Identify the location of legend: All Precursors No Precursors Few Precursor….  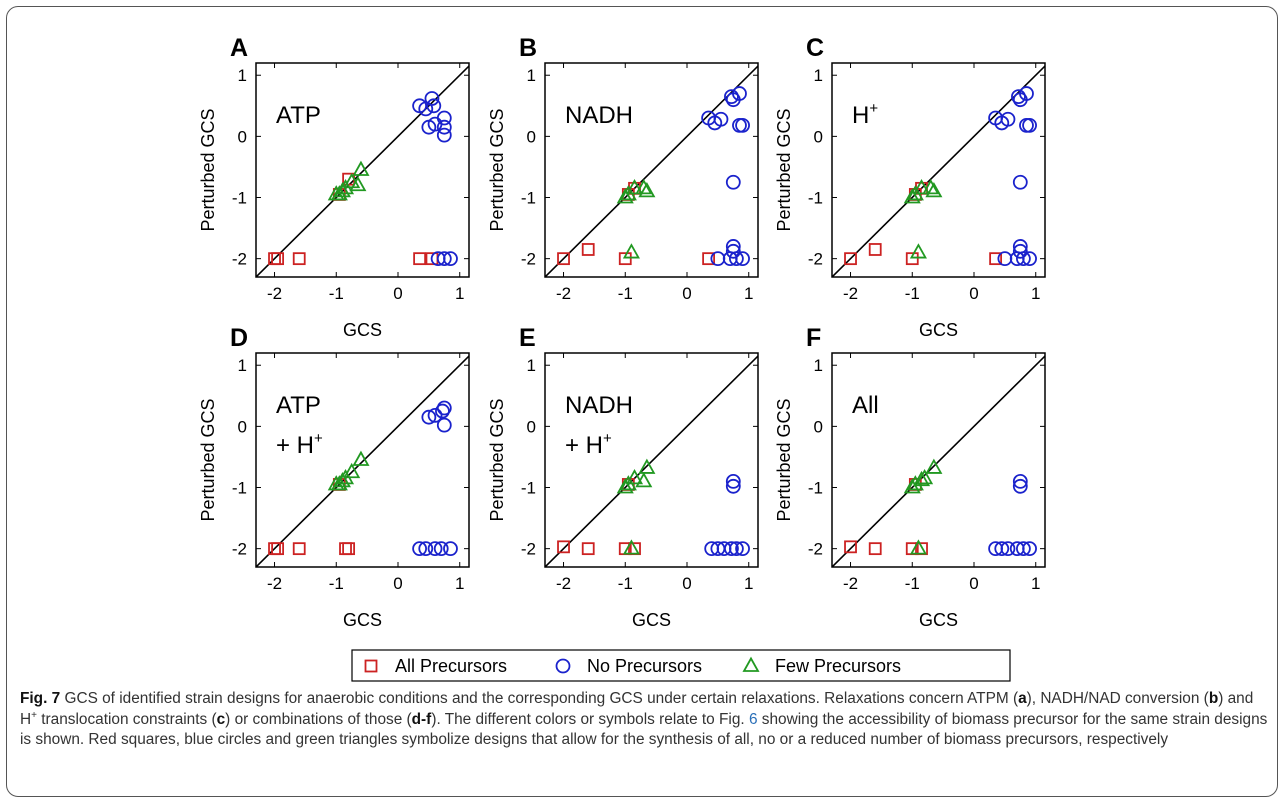
(681, 665).